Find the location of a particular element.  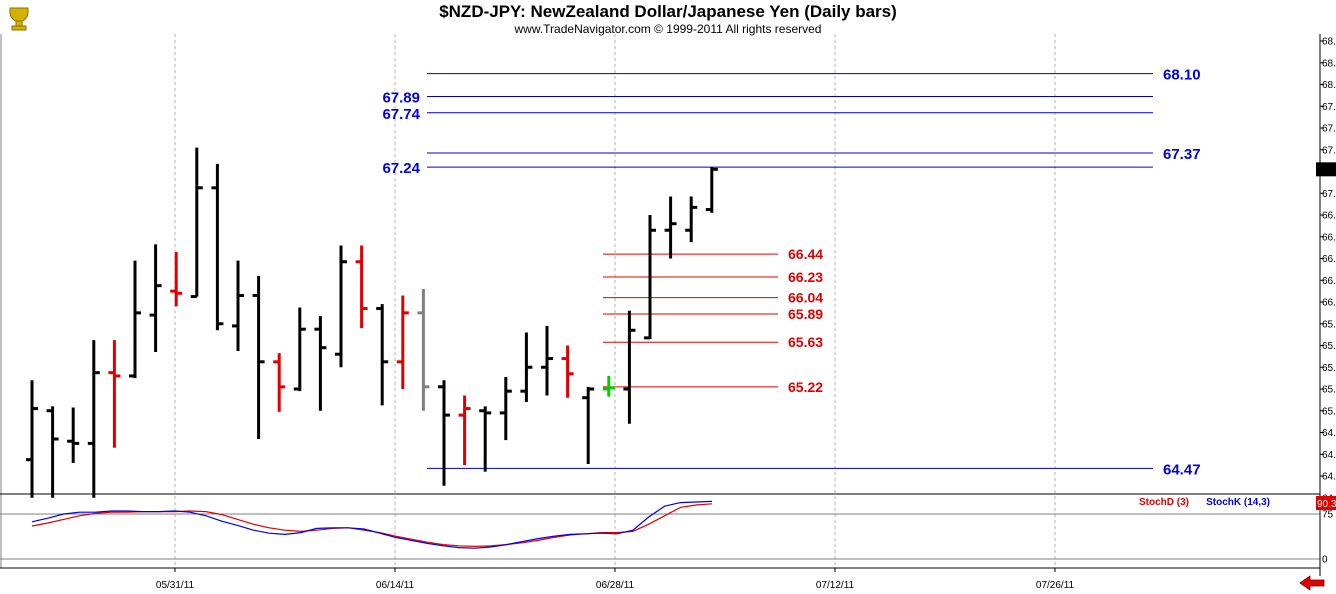

price-axis-label: 66.60 is located at coordinates (1329, 237).